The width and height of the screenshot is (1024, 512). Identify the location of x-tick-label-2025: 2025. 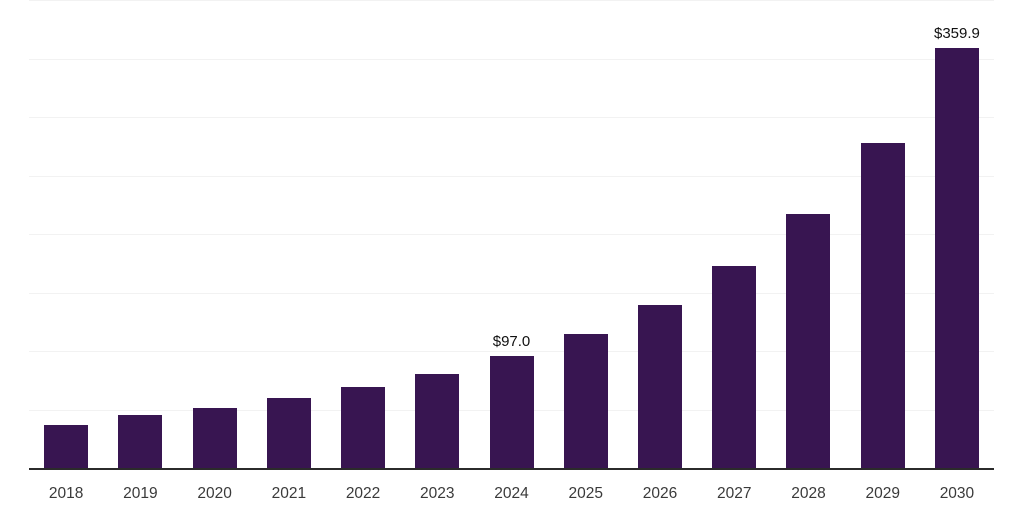
(585, 493).